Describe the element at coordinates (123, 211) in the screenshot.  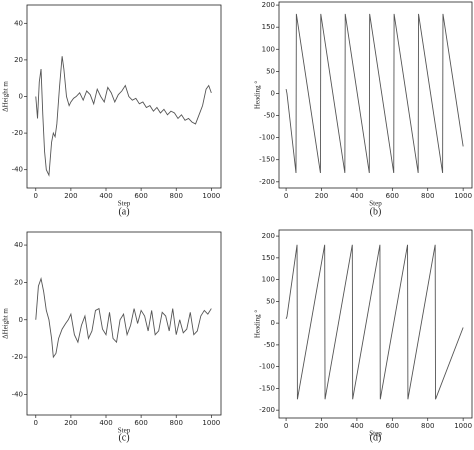
I see `caption: (a)` at that location.